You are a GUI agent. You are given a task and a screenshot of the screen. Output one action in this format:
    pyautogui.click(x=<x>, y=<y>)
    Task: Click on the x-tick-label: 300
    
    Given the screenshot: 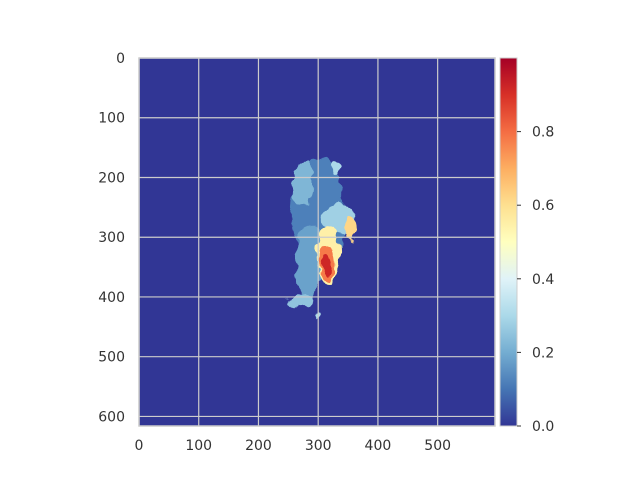 What is the action you would take?
    pyautogui.click(x=318, y=446)
    